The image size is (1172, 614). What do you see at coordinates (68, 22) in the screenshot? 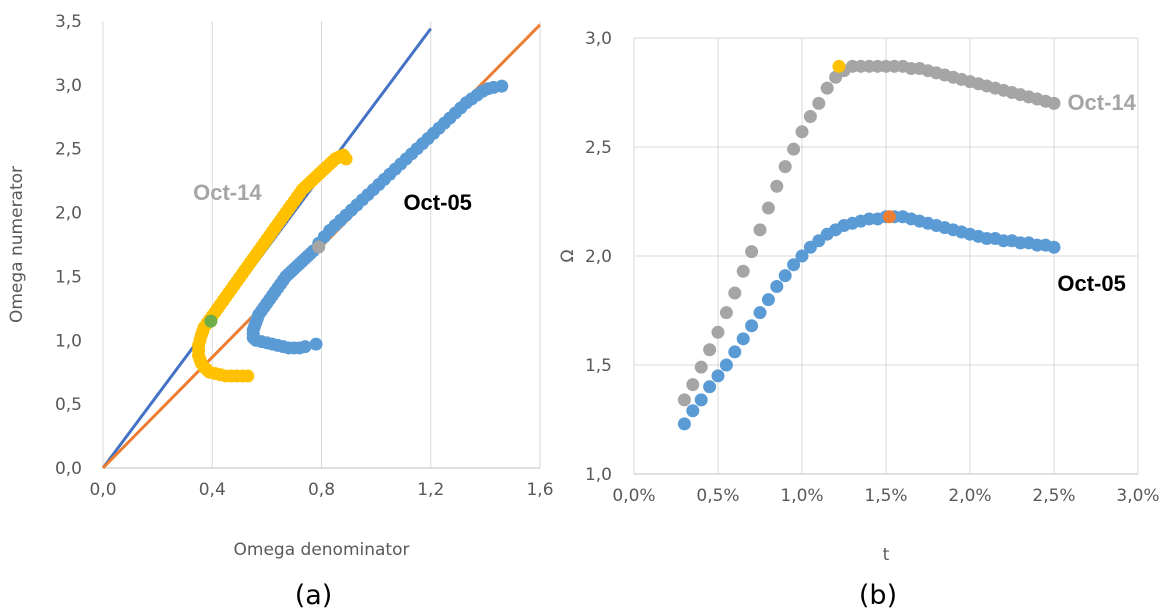
I see `y-tick-label: 3,5` at bounding box center [68, 22].